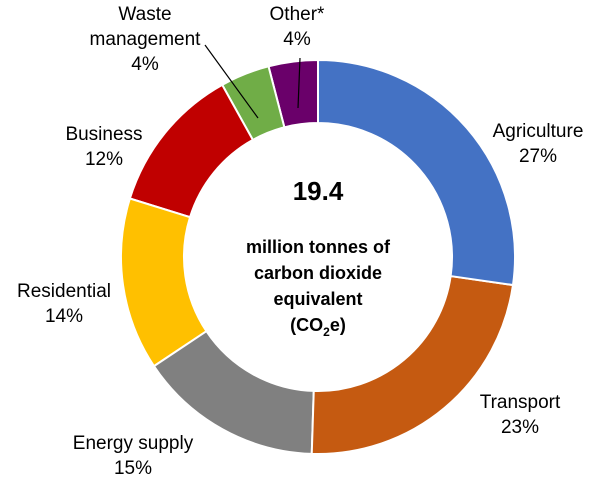  What do you see at coordinates (133, 468) in the screenshot?
I see `value-label: 15%` at bounding box center [133, 468].